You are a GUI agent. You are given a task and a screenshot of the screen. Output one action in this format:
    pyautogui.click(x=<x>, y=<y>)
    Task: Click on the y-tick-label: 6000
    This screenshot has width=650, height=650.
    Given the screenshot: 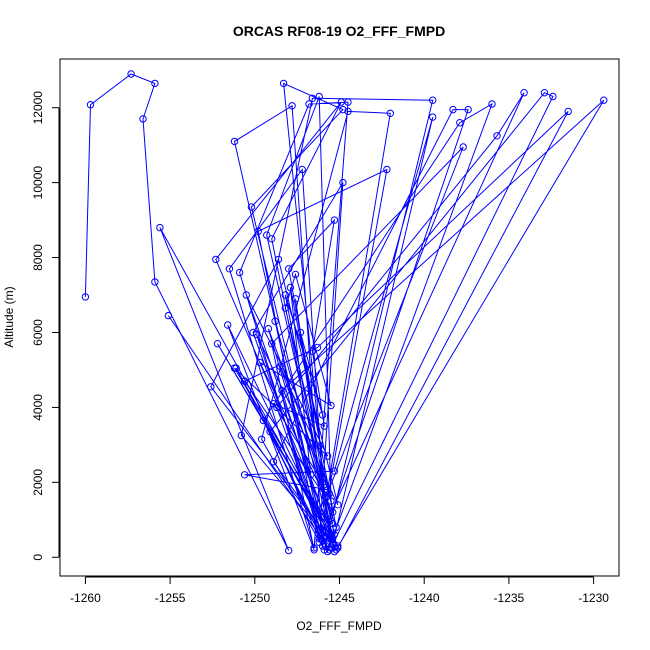 What is the action you would take?
    pyautogui.click(x=38, y=332)
    